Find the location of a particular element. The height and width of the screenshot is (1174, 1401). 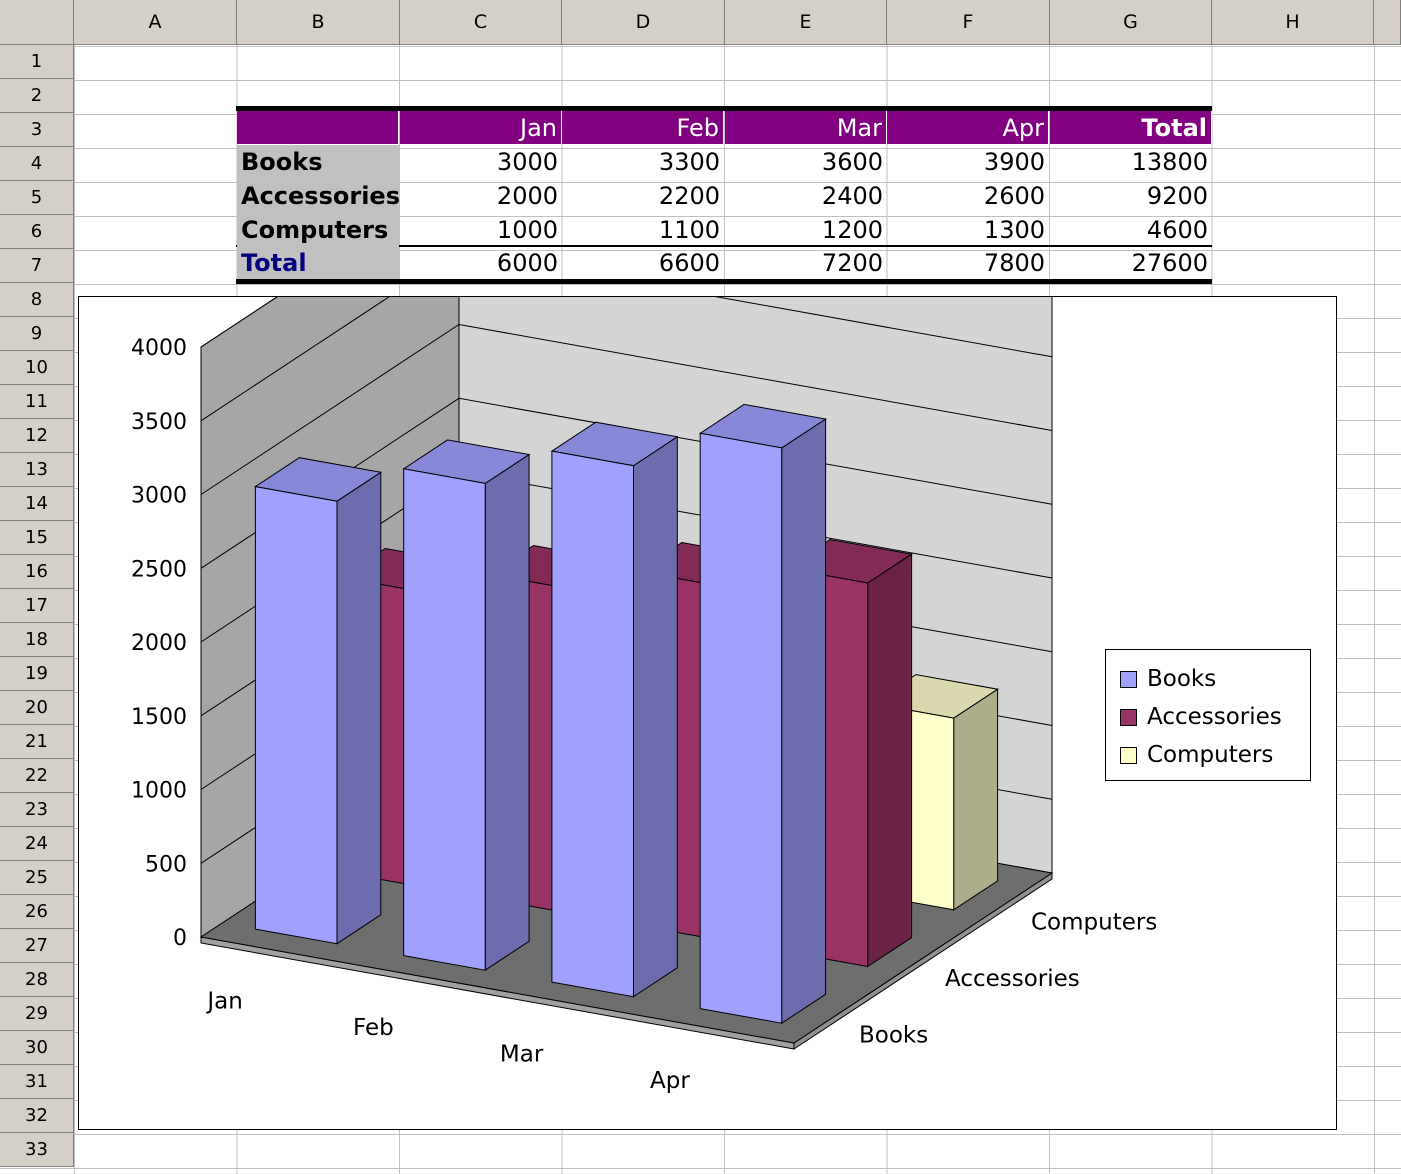

table-bottom-border is located at coordinates (724, 281).